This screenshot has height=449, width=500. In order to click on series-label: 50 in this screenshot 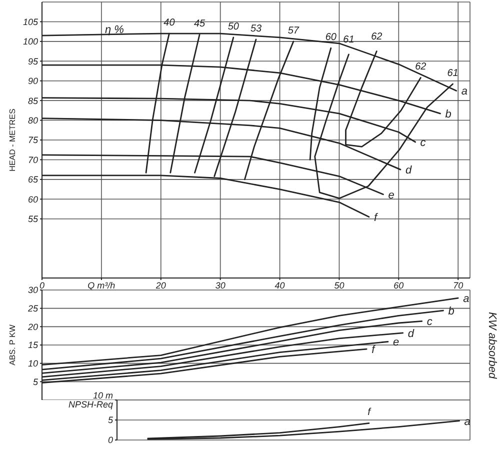, I will do `click(234, 26)`.